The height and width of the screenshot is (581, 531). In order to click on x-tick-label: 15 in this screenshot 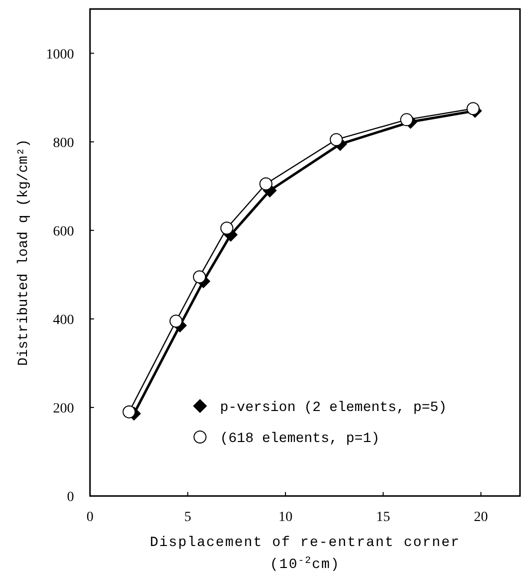, I will do `click(383, 517)`.